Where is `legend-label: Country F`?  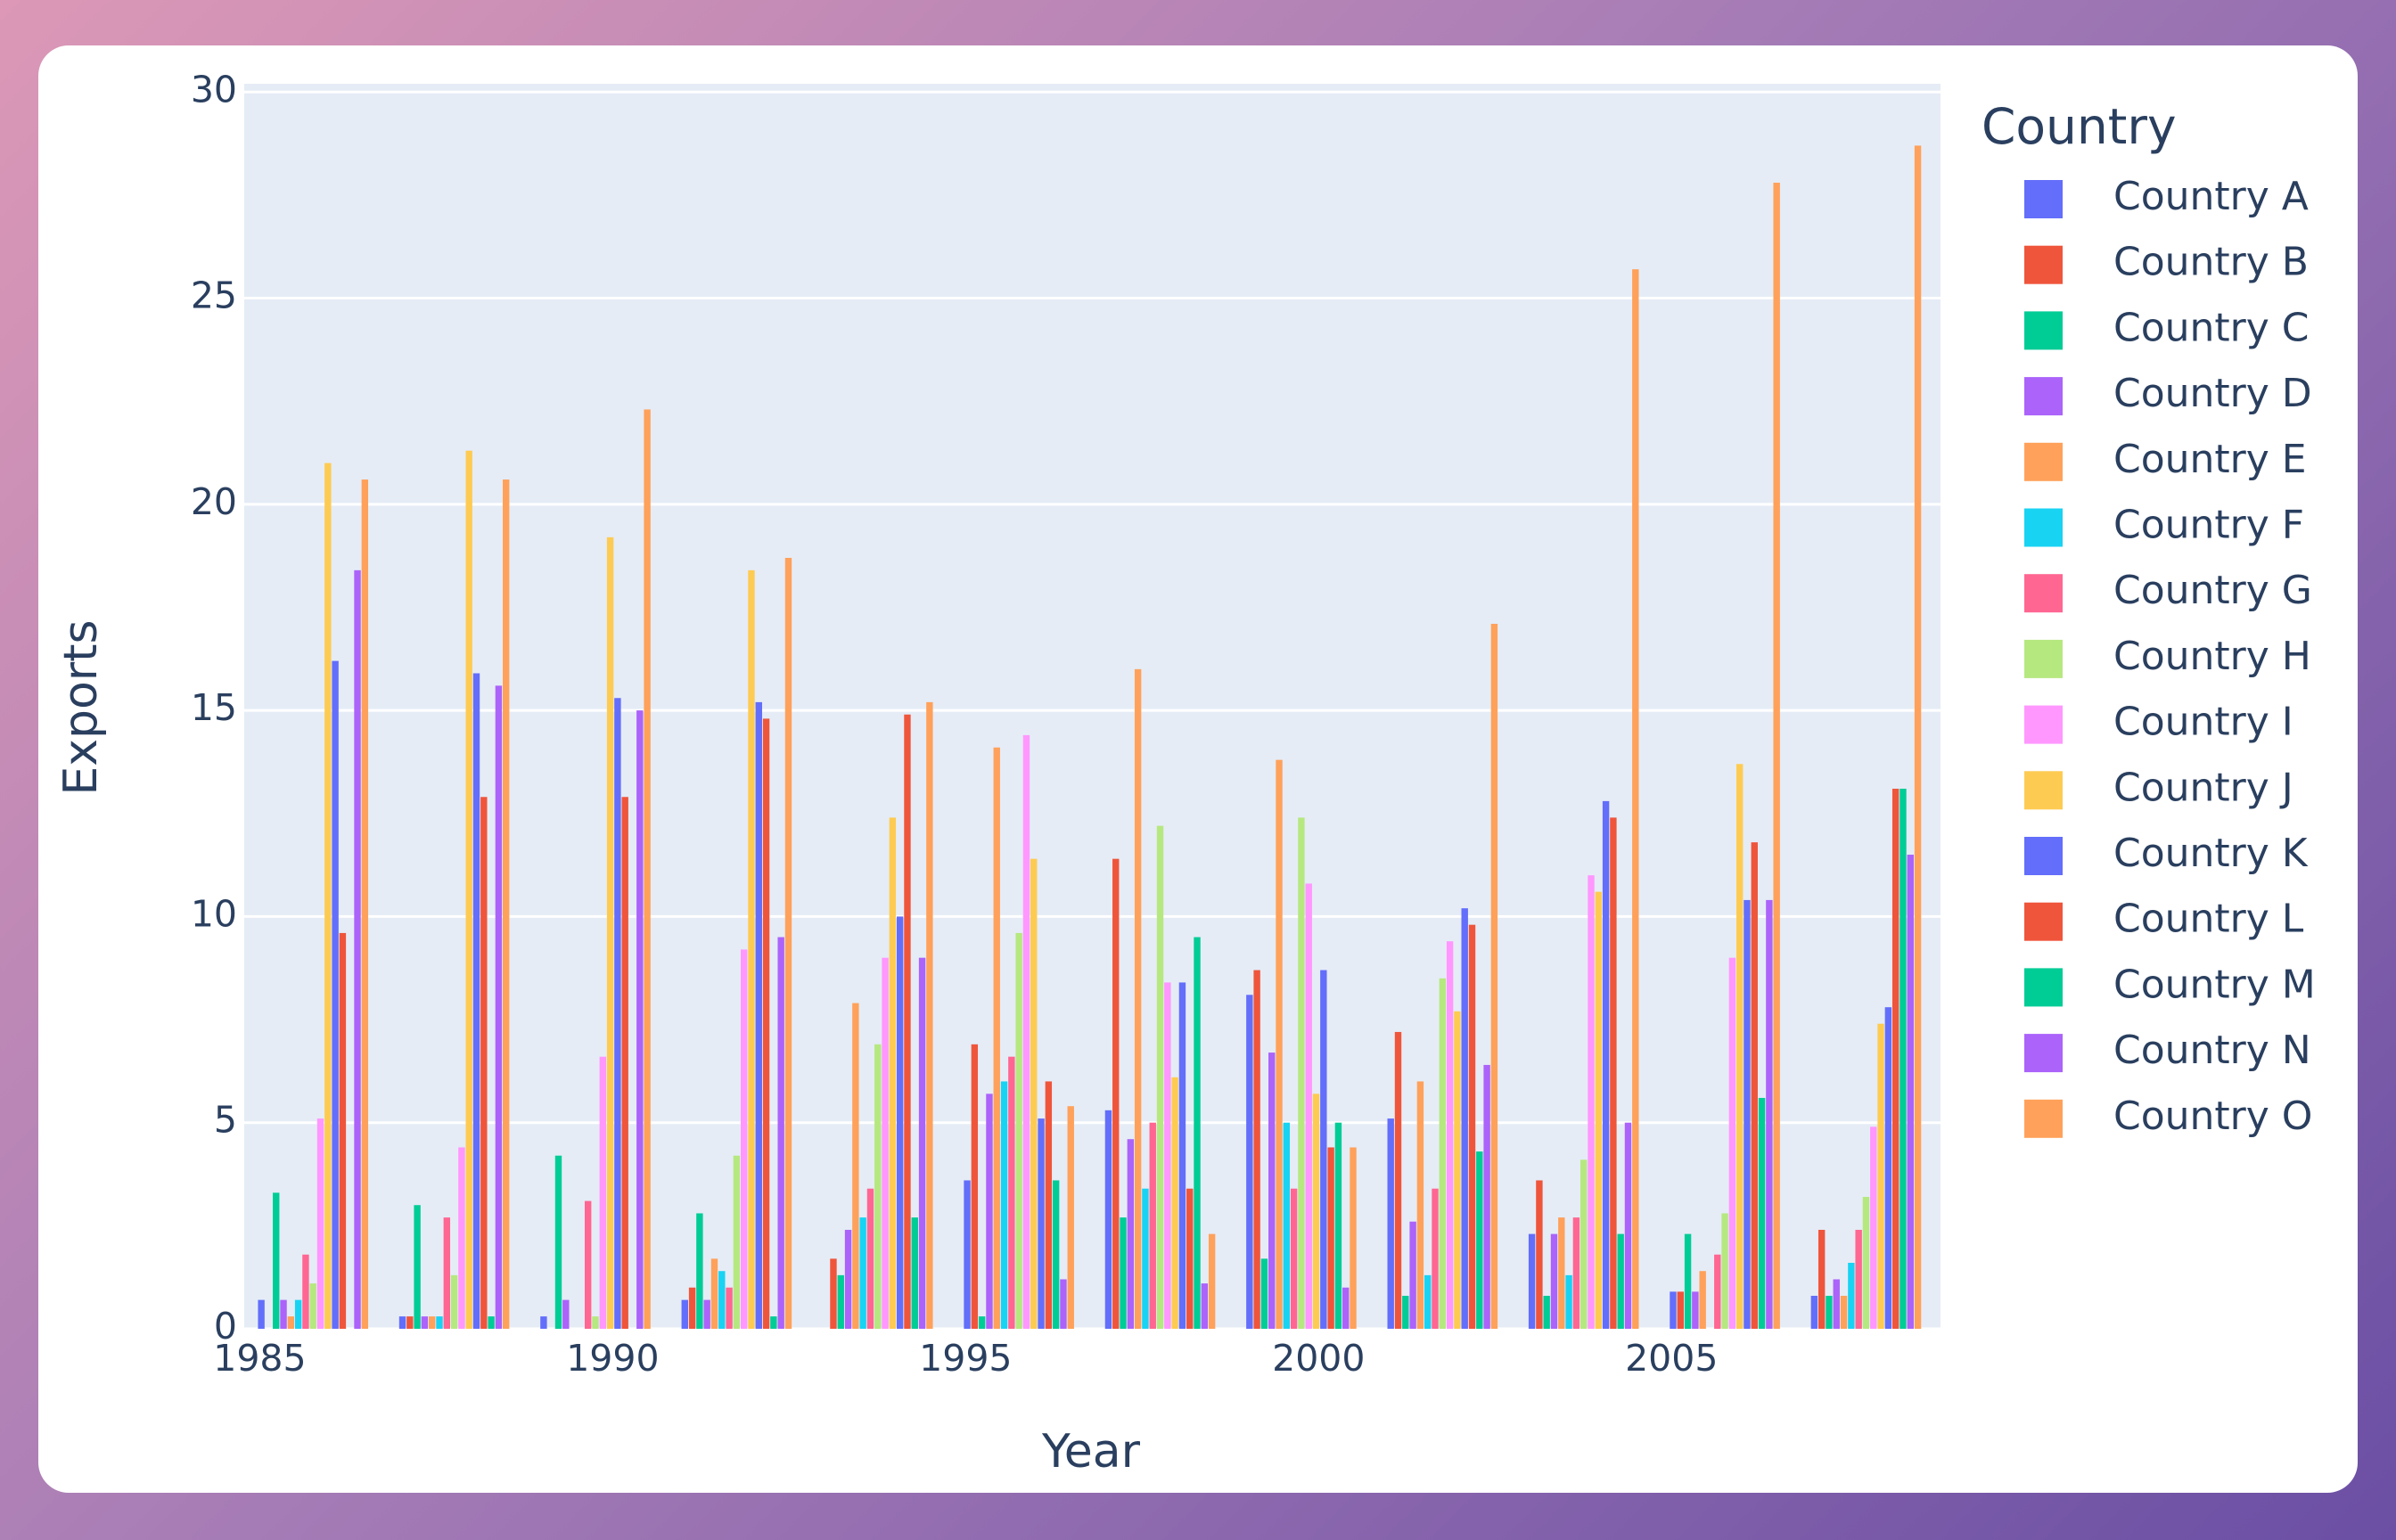 legend-label: Country F is located at coordinates (2208, 525).